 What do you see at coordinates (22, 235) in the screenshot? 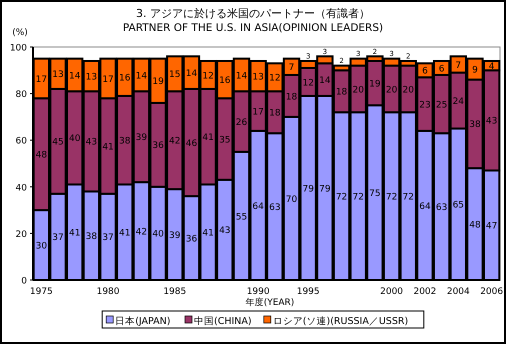
I see `y-tick-label: 20` at bounding box center [22, 235].